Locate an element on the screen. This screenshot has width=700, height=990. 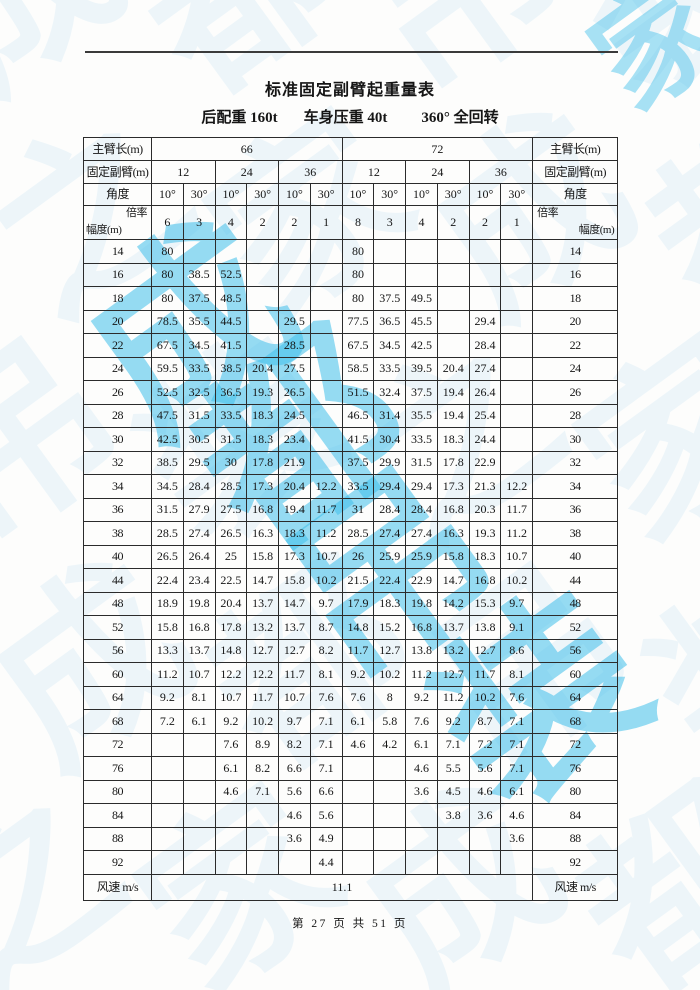
capacity-cell: 20.3 is located at coordinates (485, 509).